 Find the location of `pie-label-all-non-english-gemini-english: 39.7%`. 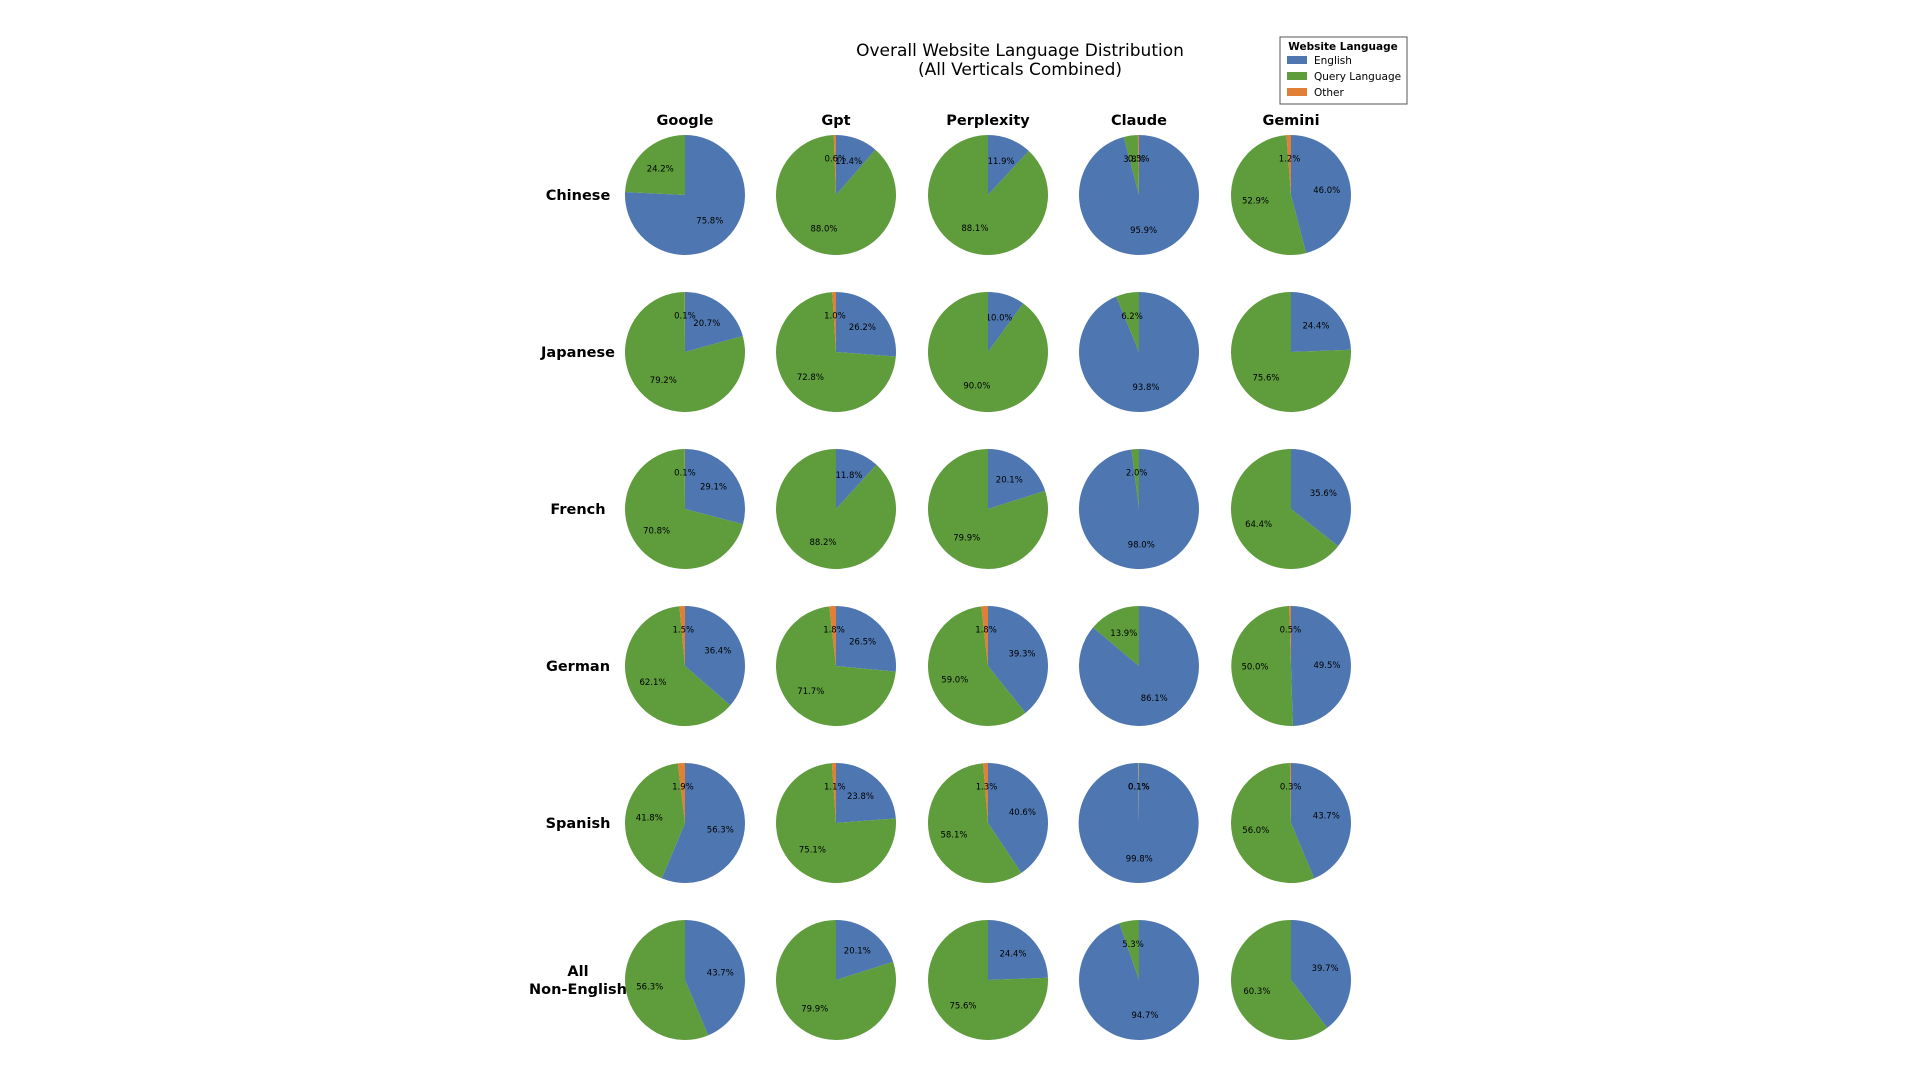

pie-label-all-non-english-gemini-english: 39.7% is located at coordinates (1325, 969).